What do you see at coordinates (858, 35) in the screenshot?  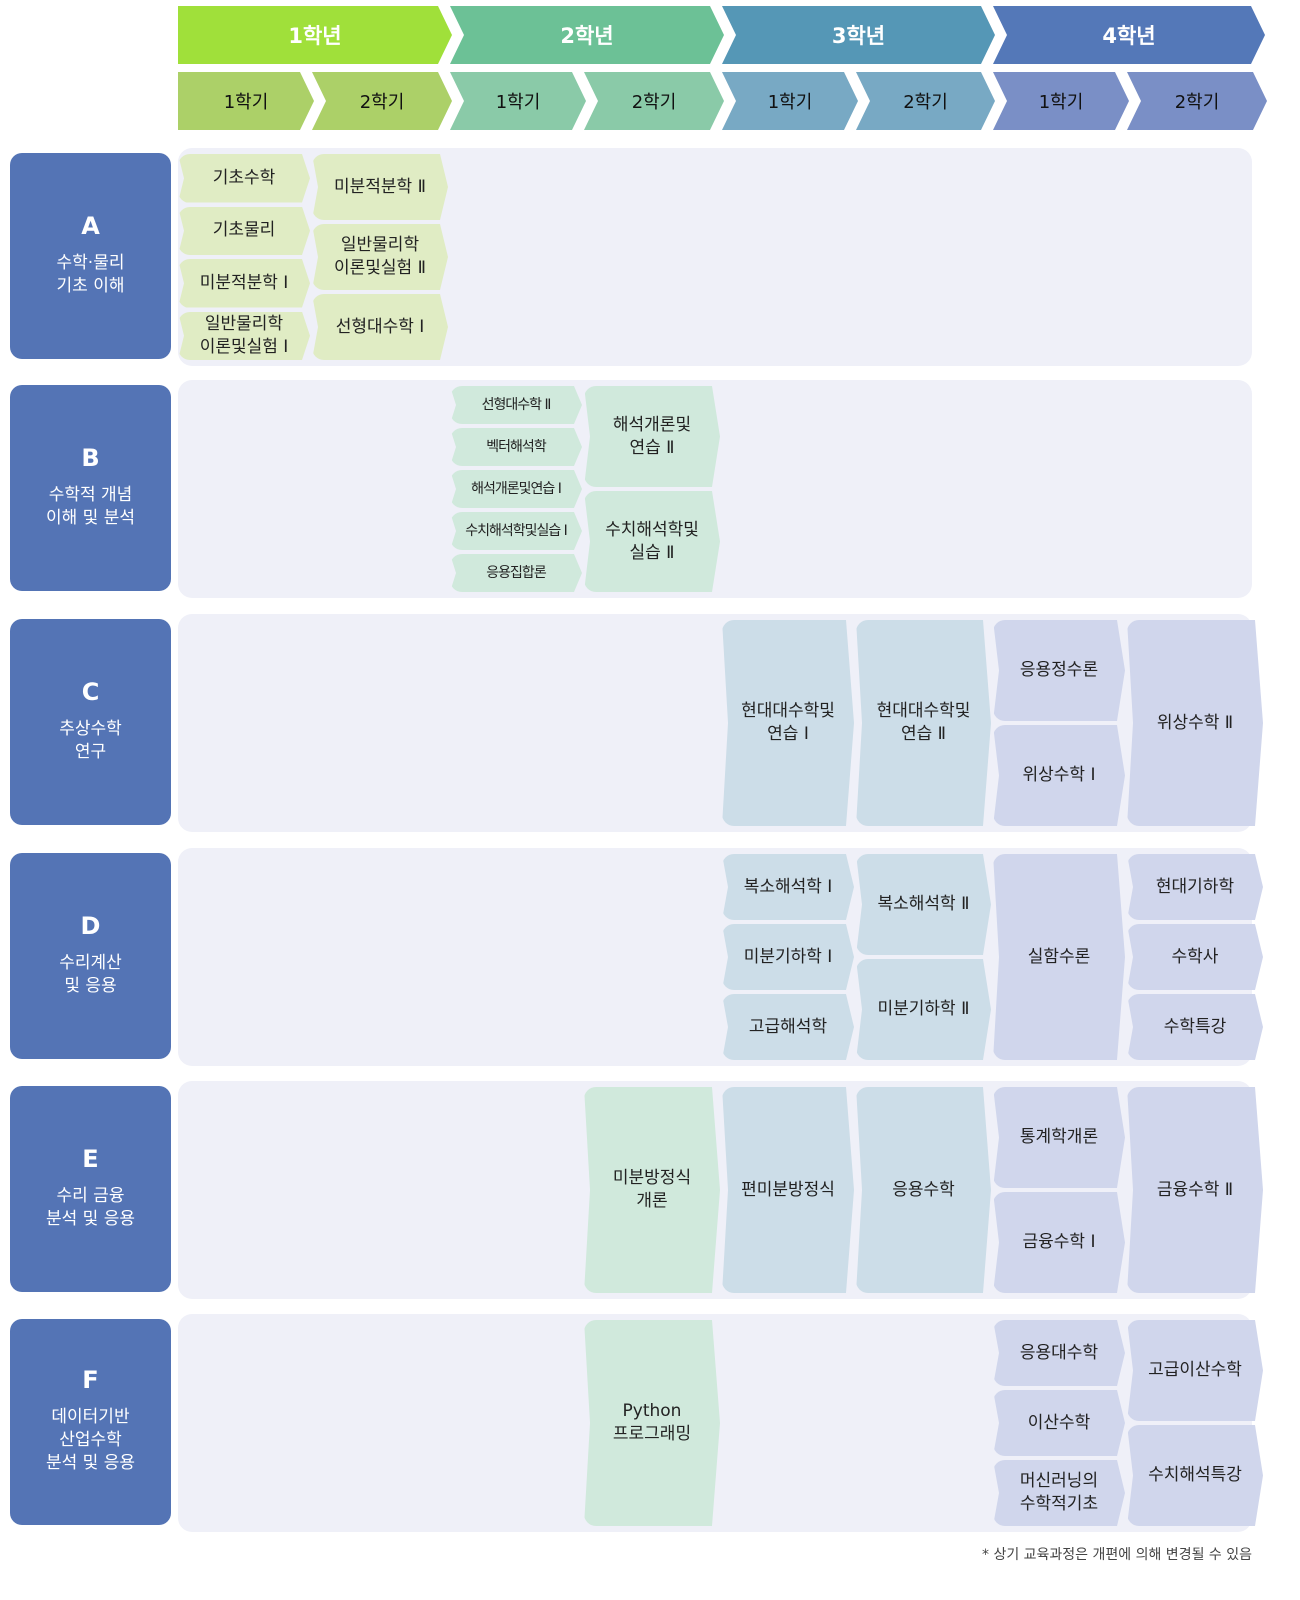 I see `year-header-3: 3학년` at bounding box center [858, 35].